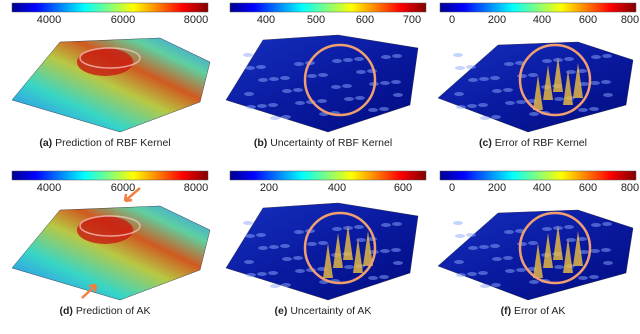 This screenshot has width=640, height=334. Describe the element at coordinates (588, 188) in the screenshot. I see `colorbar-tick-label: 600` at that location.